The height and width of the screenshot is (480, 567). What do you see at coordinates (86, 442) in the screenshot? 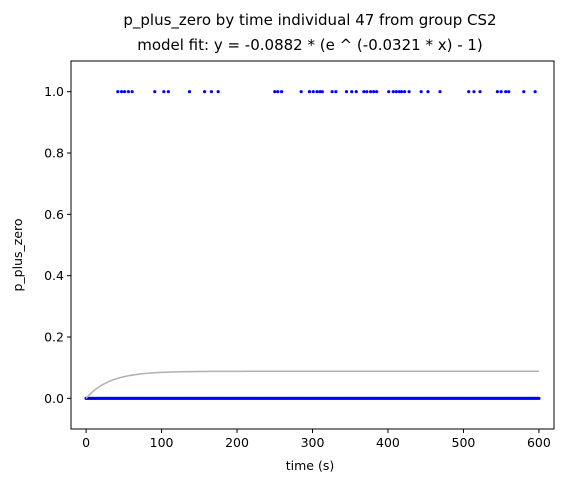
I see `x-tick-label: 0` at bounding box center [86, 442].